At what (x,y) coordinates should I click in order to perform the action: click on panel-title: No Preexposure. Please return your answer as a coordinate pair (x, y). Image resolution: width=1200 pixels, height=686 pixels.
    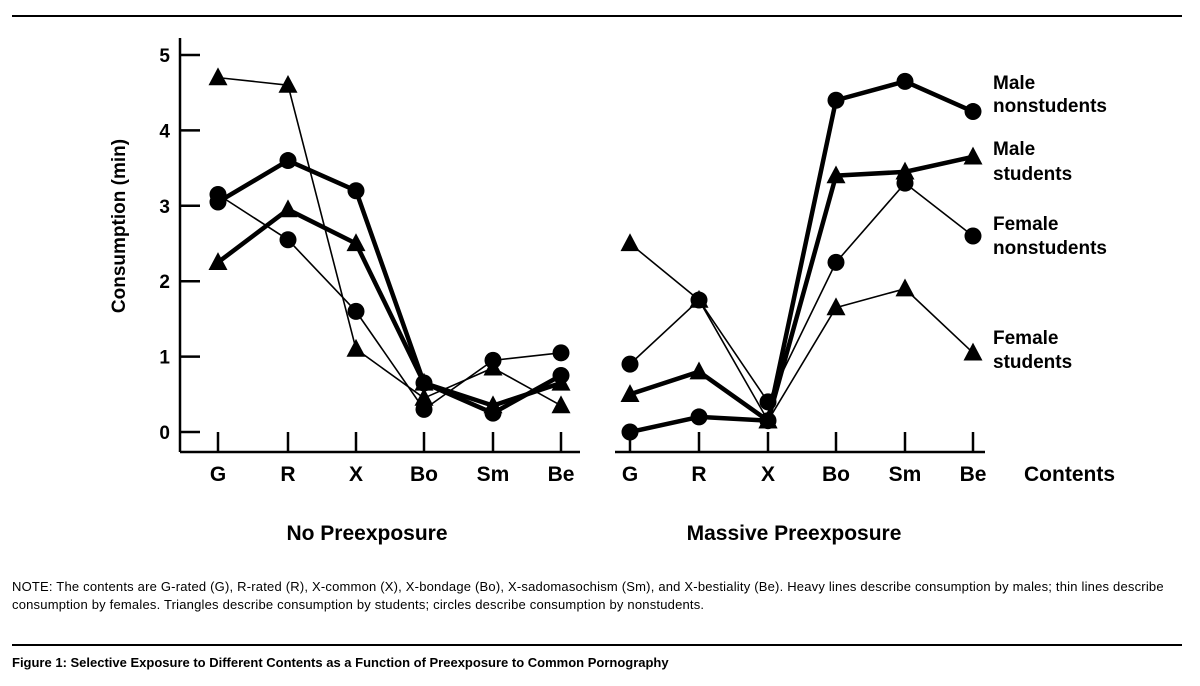
    Looking at the image, I should click on (366, 533).